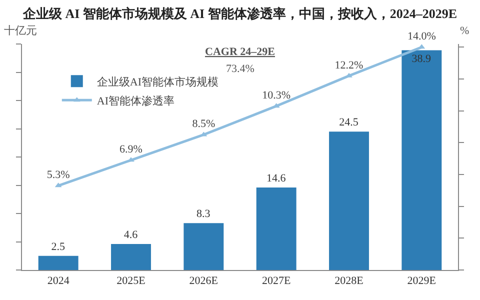  What do you see at coordinates (131, 281) in the screenshot?
I see `x-tick-label: 2025E` at bounding box center [131, 281].